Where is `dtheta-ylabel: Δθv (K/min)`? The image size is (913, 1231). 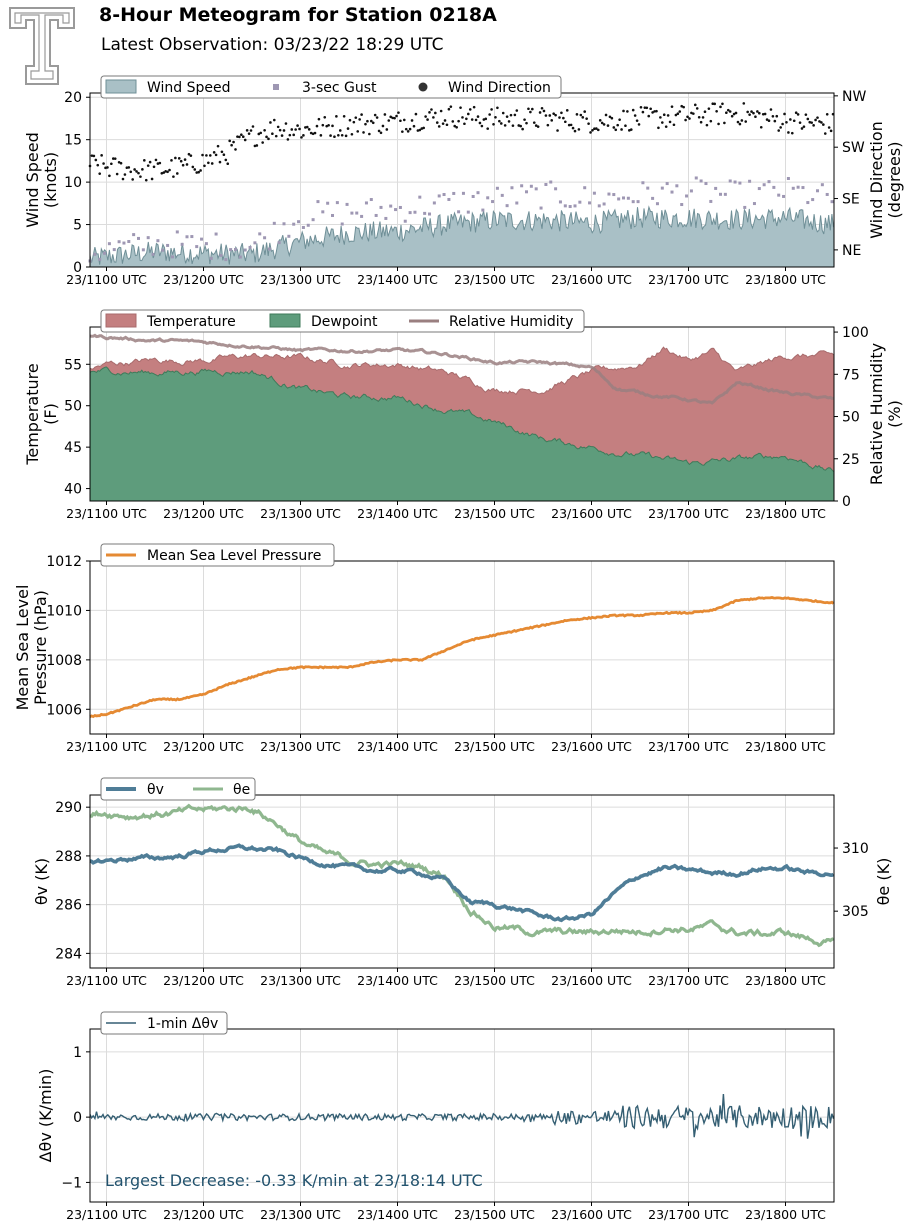
dtheta-ylabel: Δθv (K/min) is located at coordinates (45, 1116).